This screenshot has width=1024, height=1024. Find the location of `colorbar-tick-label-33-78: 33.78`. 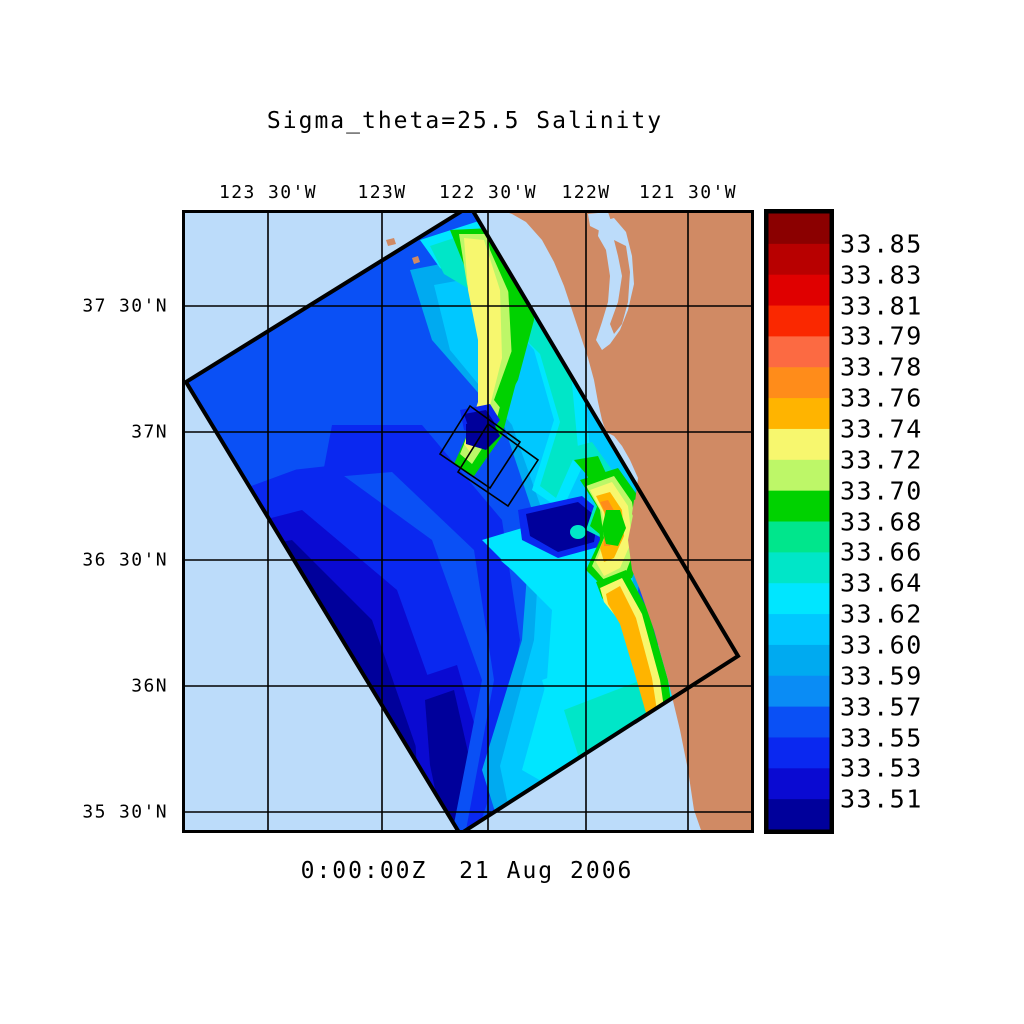

colorbar-tick-label-33-78: 33.78 is located at coordinates (881, 367).